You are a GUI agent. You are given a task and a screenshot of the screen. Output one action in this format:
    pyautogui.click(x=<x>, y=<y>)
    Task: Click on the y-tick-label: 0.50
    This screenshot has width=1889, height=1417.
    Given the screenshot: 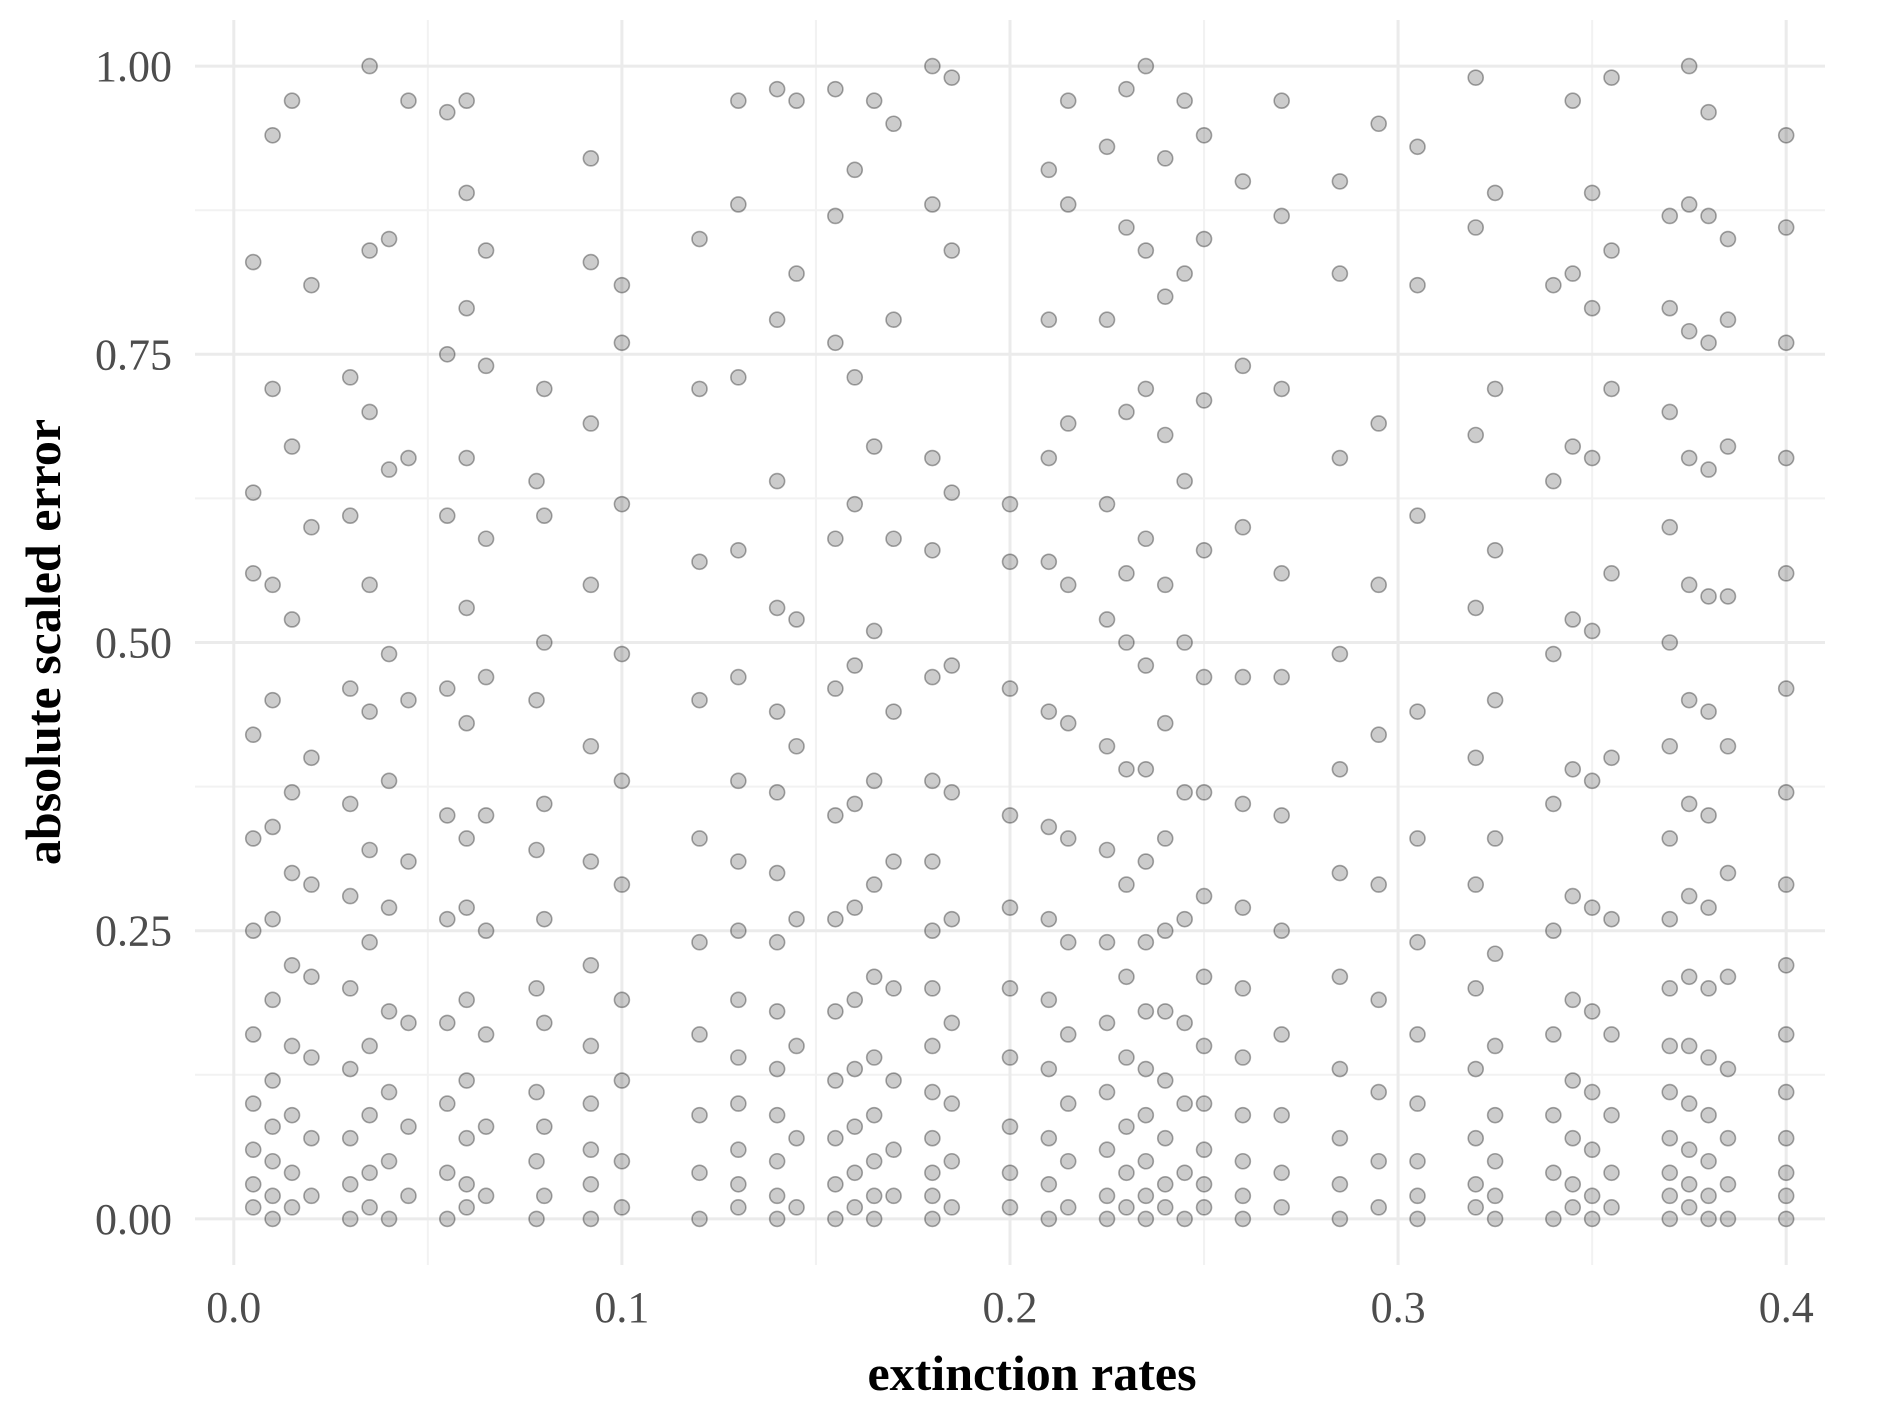 What is the action you would take?
    pyautogui.click(x=133, y=643)
    